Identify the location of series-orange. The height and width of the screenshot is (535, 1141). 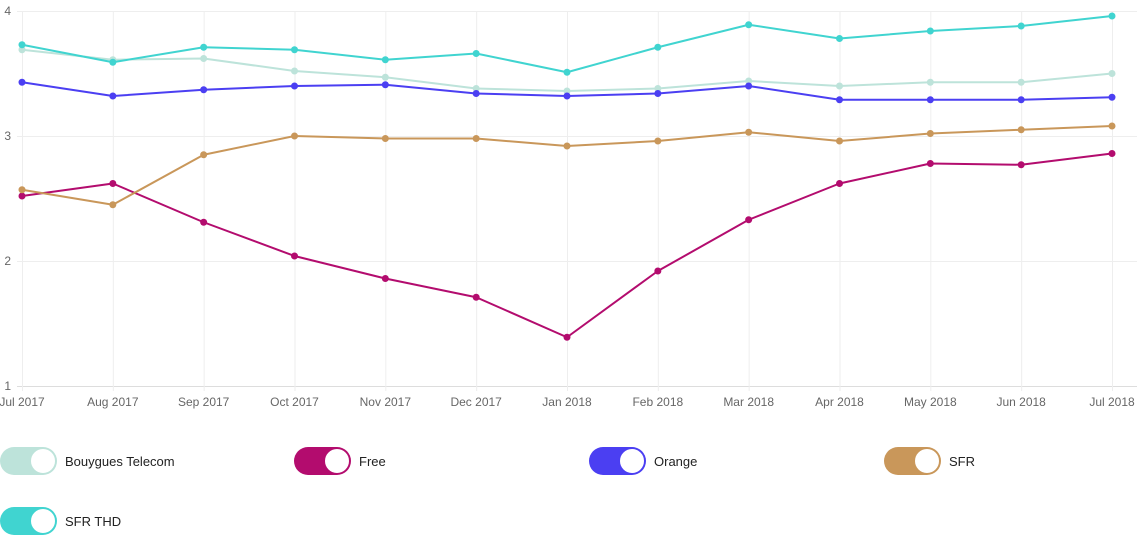
(567, 91).